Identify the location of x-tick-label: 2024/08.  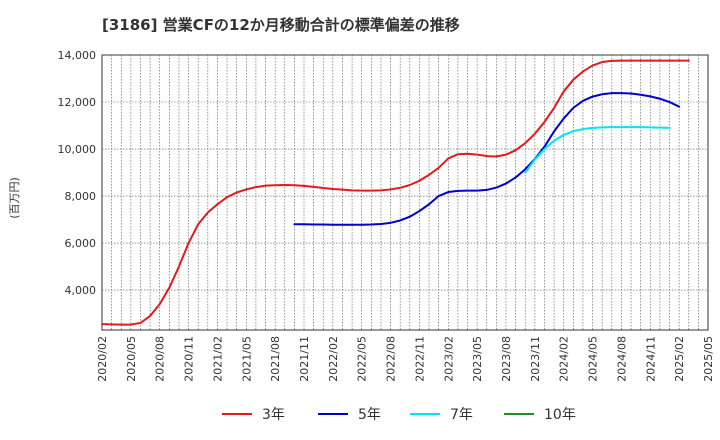
(621, 359).